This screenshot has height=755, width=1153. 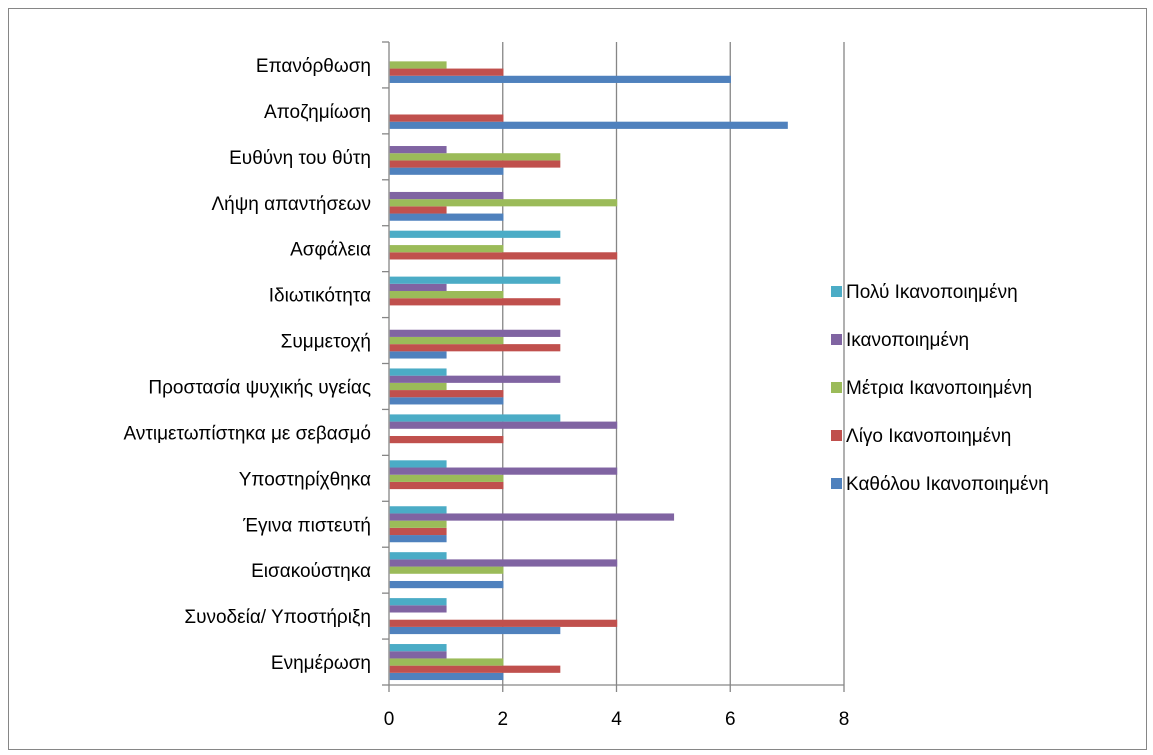 I want to click on category-label: Επανόρθωση, so click(x=313, y=66).